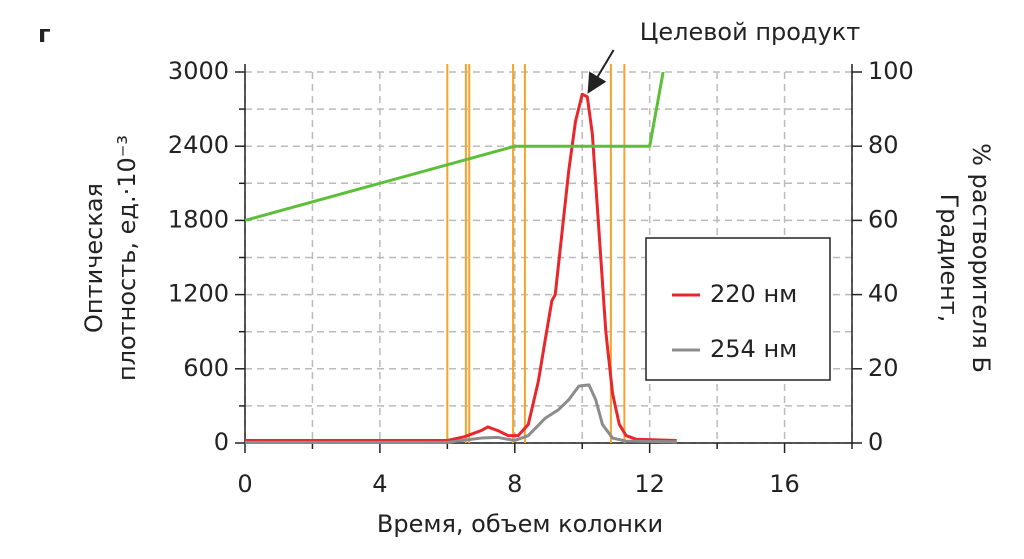 The width and height of the screenshot is (1024, 559). I want to click on y-axis-title: Оптическая, so click(94, 258).